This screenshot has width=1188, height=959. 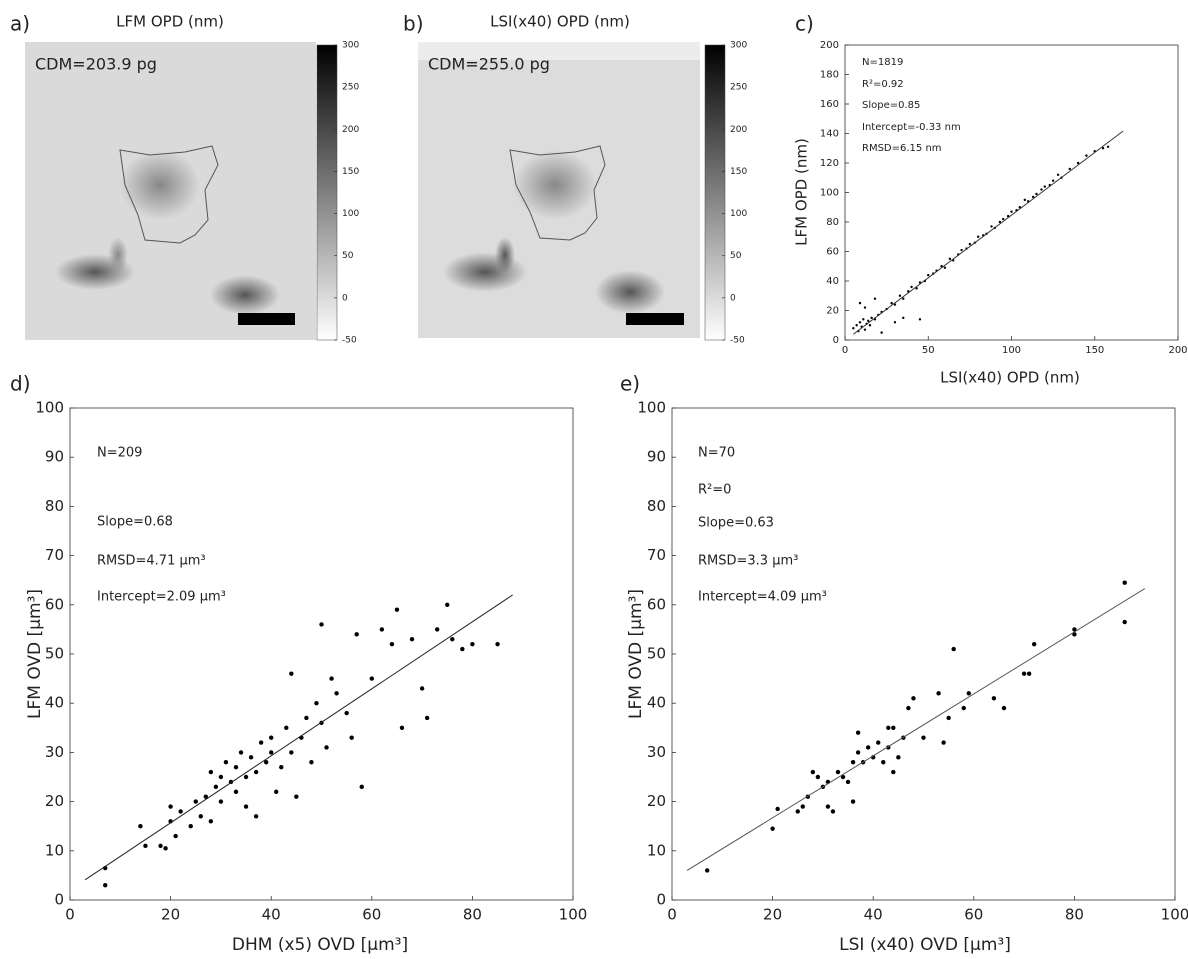 I want to click on chart-title: LSI(x40) OPD (nm), so click(x=560, y=22).